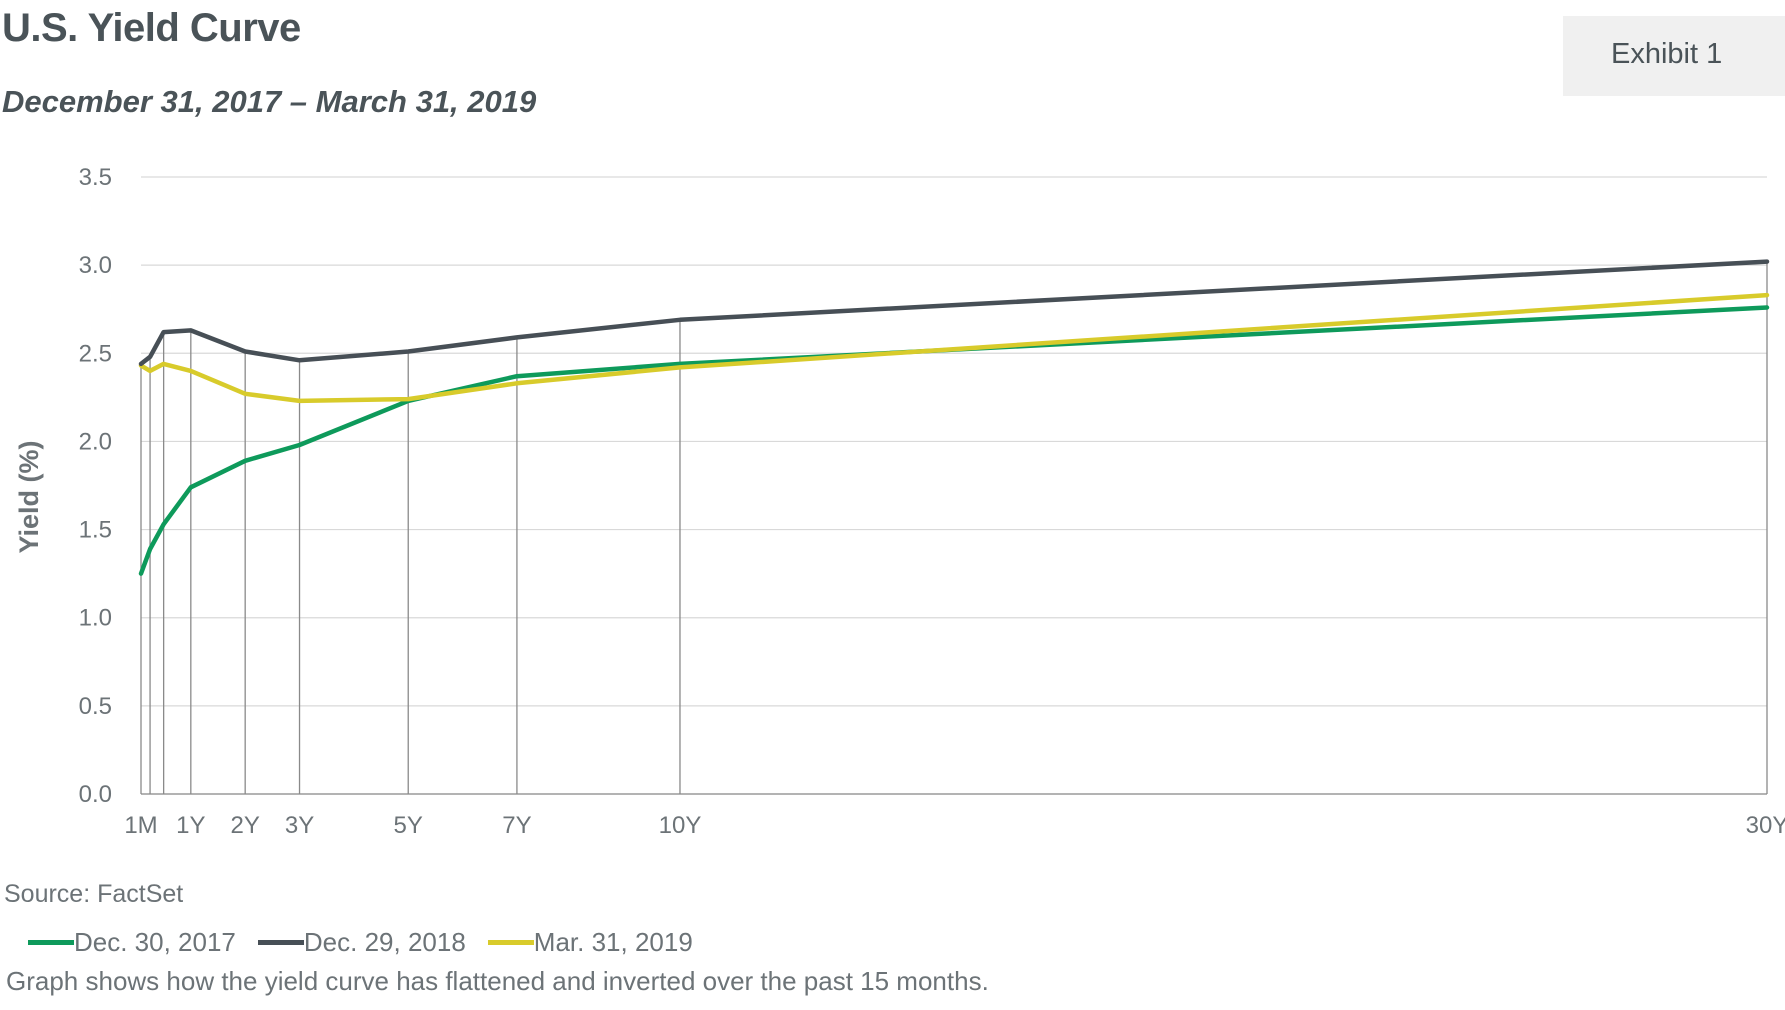  I want to click on y-tick-label: 2.5, so click(95, 353).